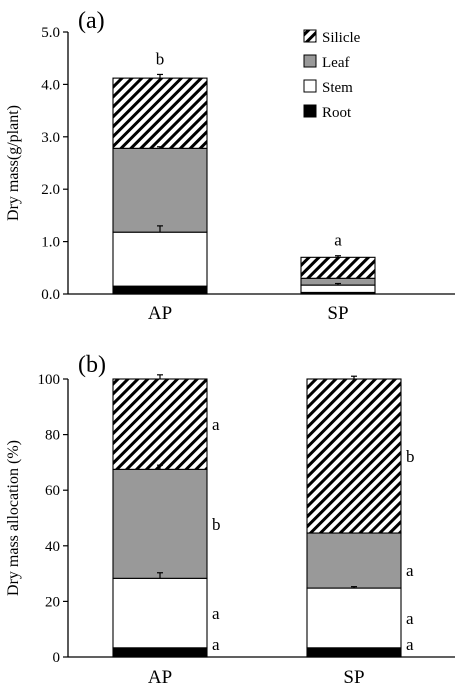 Image resolution: width=466 pixels, height=685 pixels. Describe the element at coordinates (57, 658) in the screenshot. I see `y-tick-label: 0` at that location.